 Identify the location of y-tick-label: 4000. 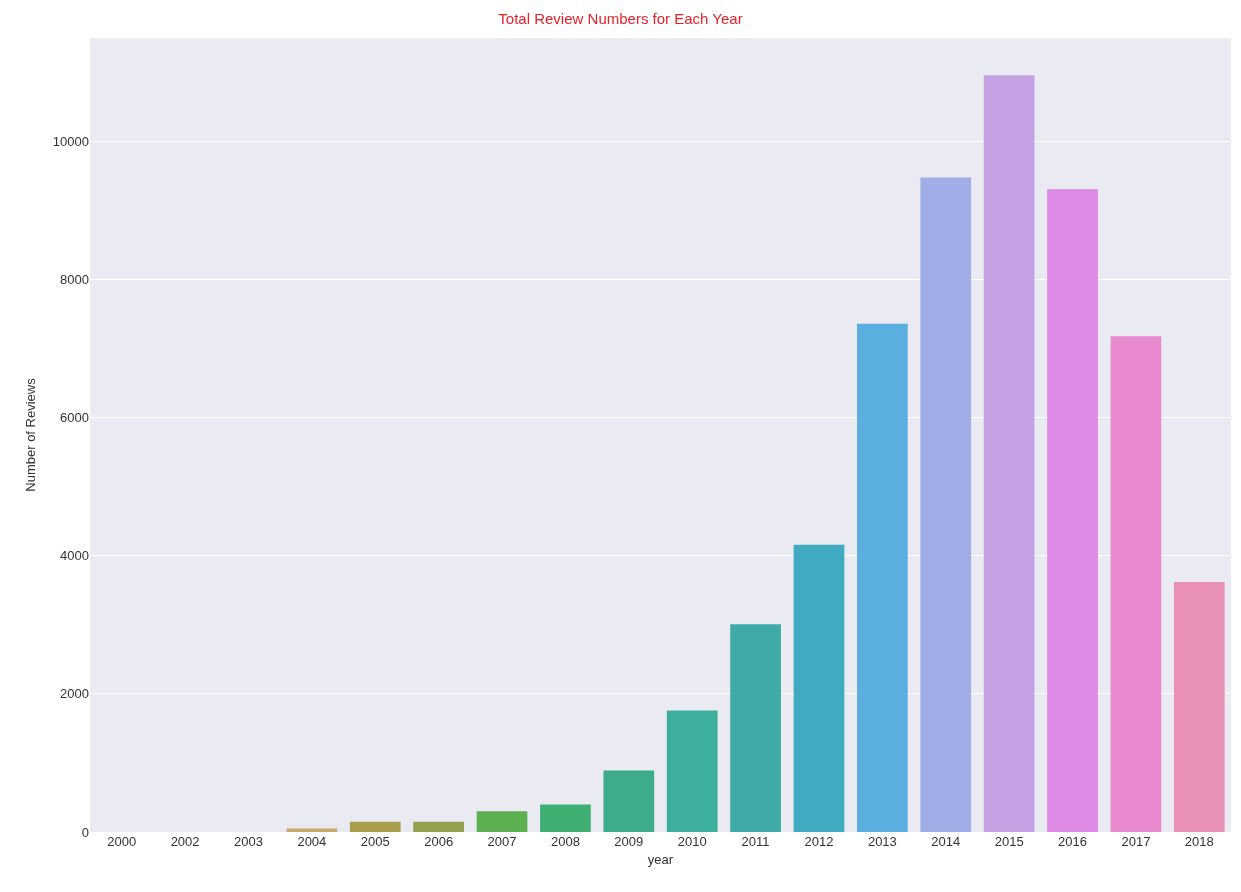
(74, 556).